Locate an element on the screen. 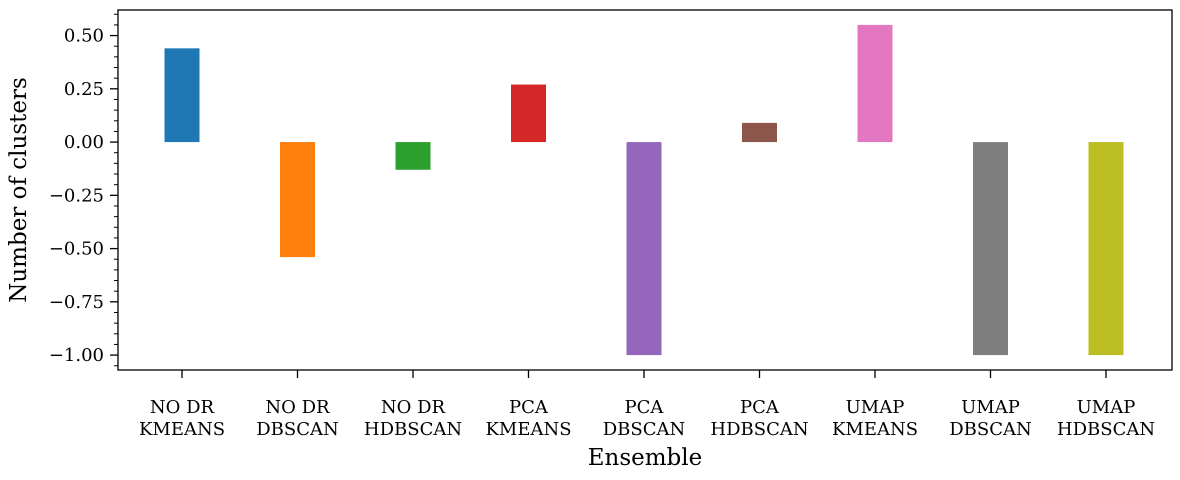 This screenshot has height=480, width=1180. y-tick-label: −1.00 is located at coordinates (76, 355).